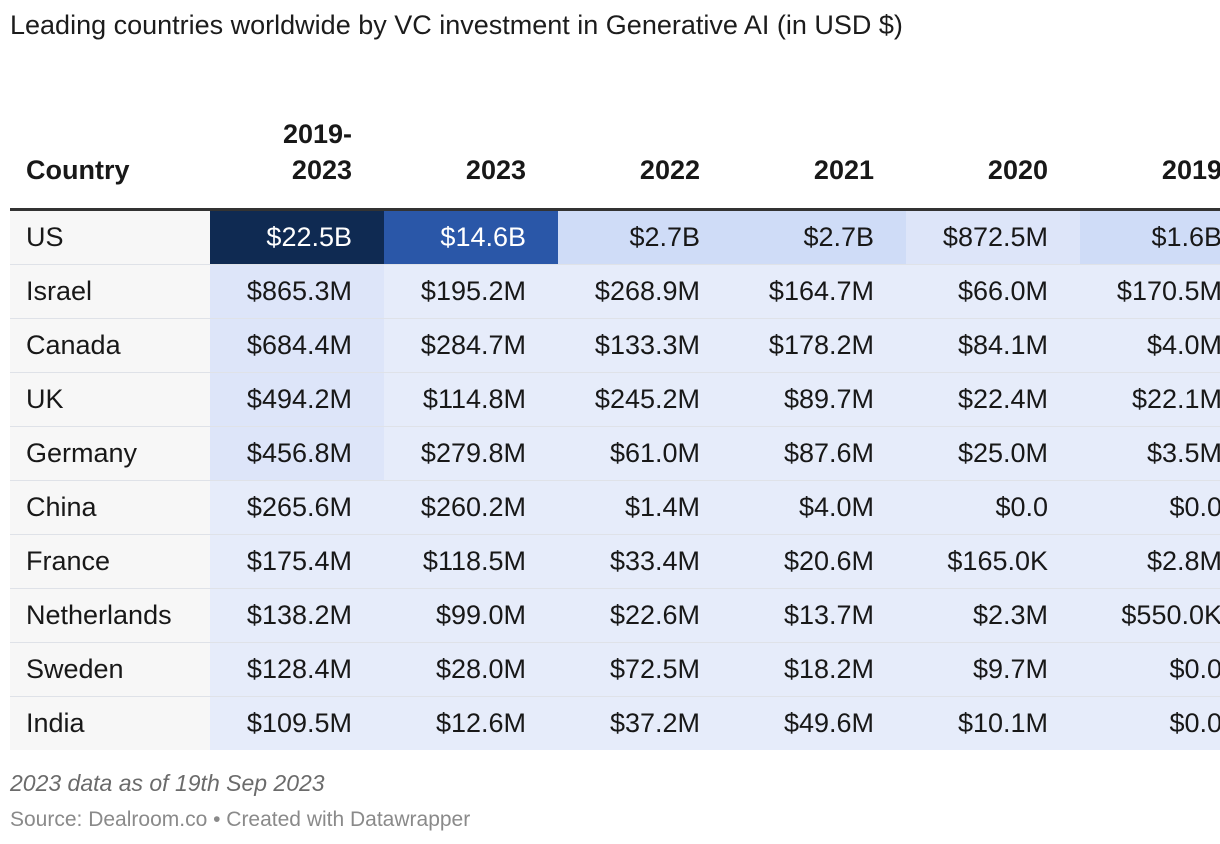 The width and height of the screenshot is (1220, 844). What do you see at coordinates (993, 345) in the screenshot?
I see `value-cell: $84.1M` at bounding box center [993, 345].